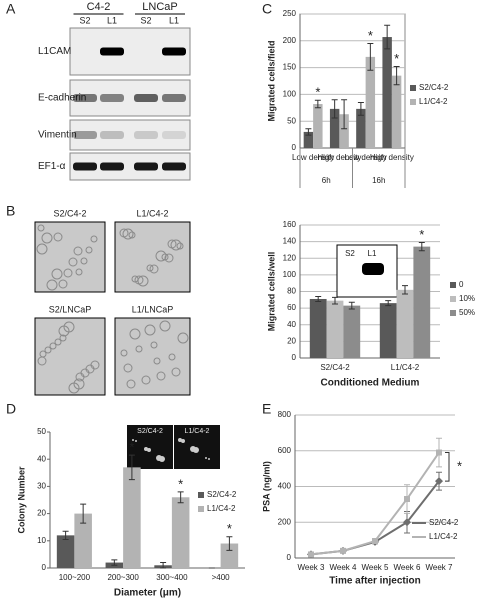 The image size is (500, 601). I want to click on y-tick-label: 60, so click(291, 307).